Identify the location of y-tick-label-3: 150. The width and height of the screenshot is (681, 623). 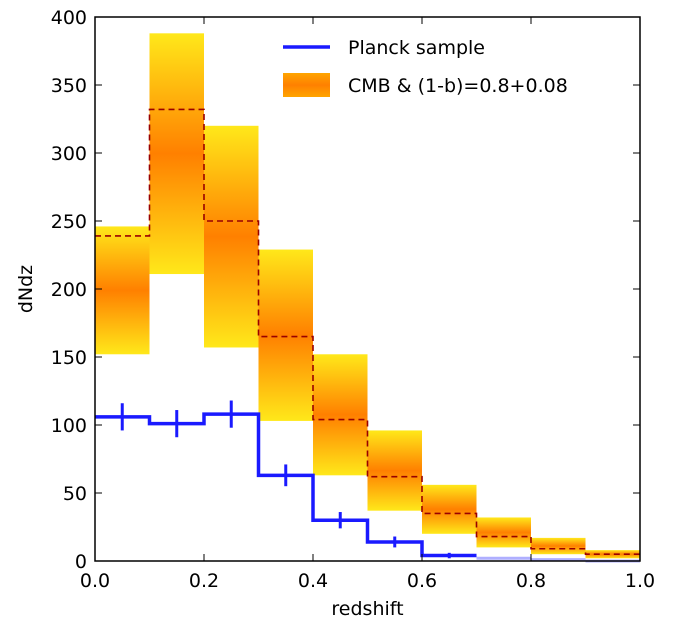
(69, 358).